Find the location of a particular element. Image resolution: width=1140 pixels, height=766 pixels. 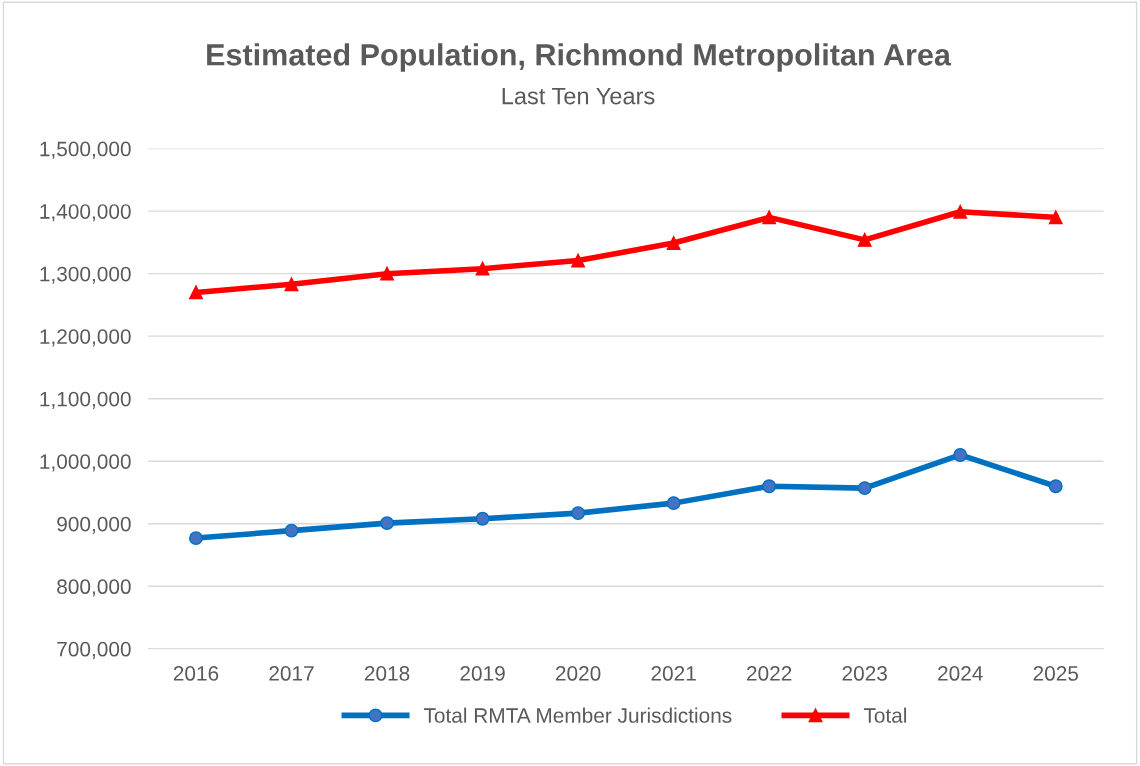

x-tick-label: 2021 is located at coordinates (673, 673).